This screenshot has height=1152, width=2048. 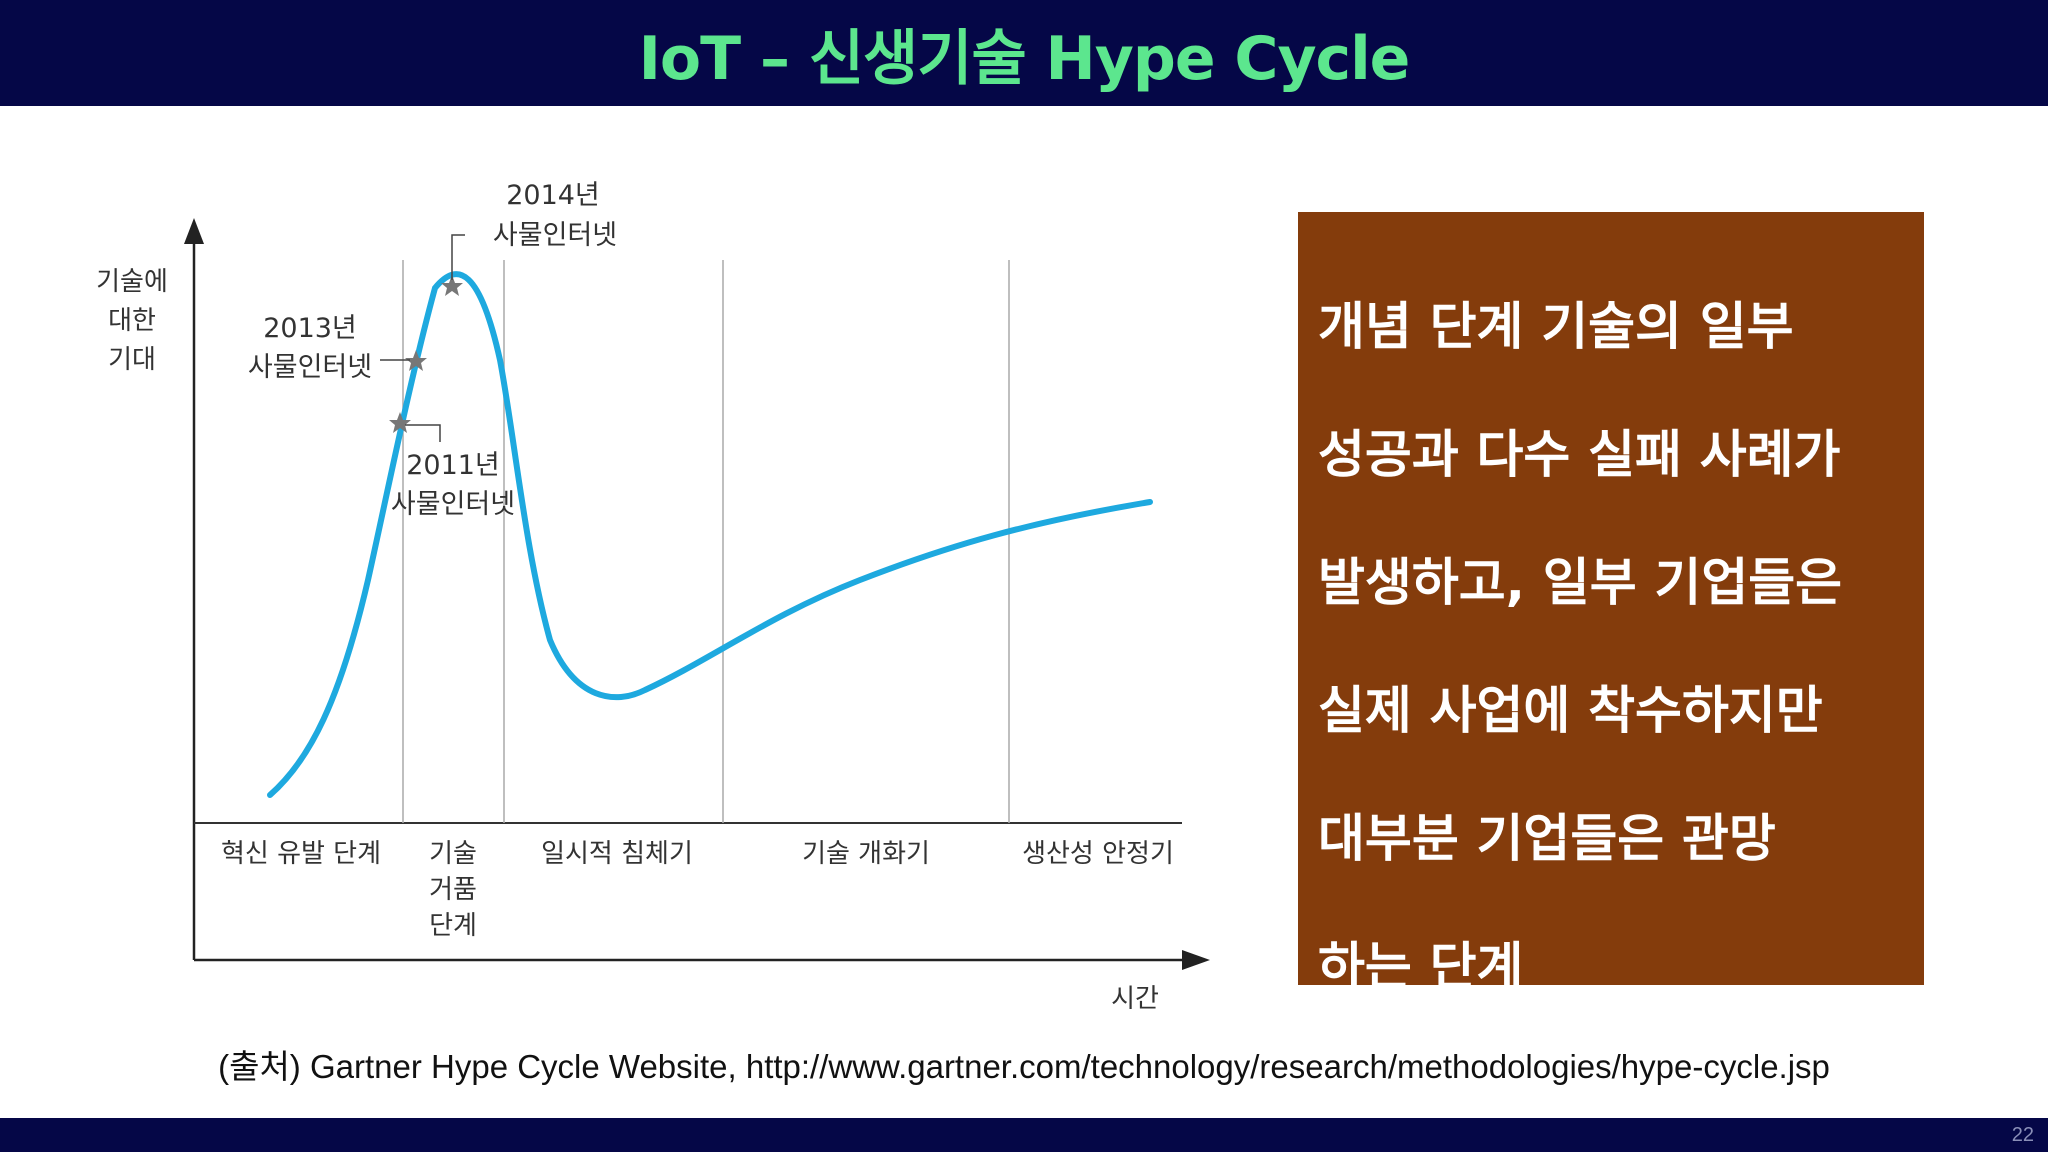 I want to click on y-axis-arrow, so click(x=194, y=231).